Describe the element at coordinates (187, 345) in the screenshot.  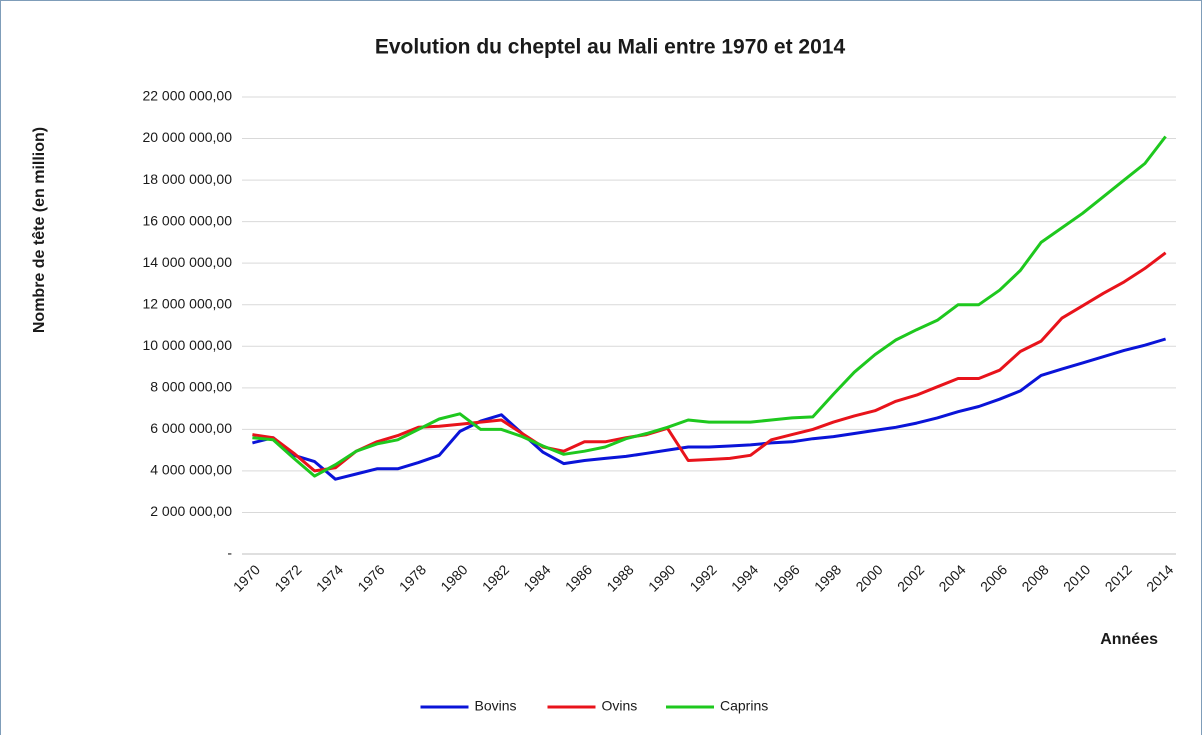
I see `y-tick-label: 10 000 000,00` at that location.